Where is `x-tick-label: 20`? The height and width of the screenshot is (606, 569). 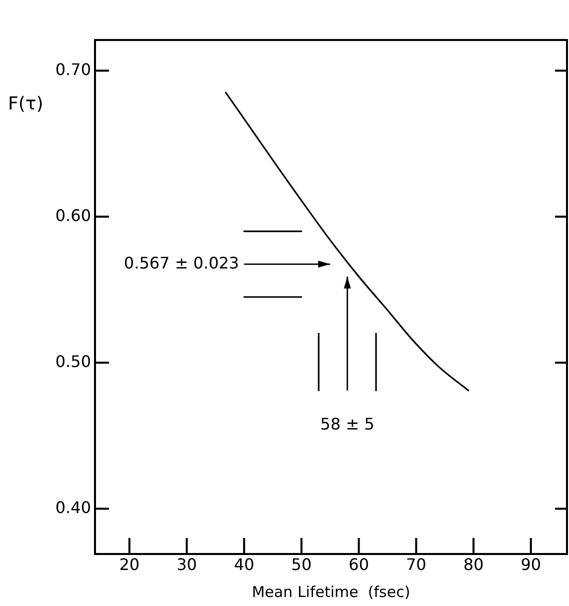 x-tick-label: 20 is located at coordinates (129, 564).